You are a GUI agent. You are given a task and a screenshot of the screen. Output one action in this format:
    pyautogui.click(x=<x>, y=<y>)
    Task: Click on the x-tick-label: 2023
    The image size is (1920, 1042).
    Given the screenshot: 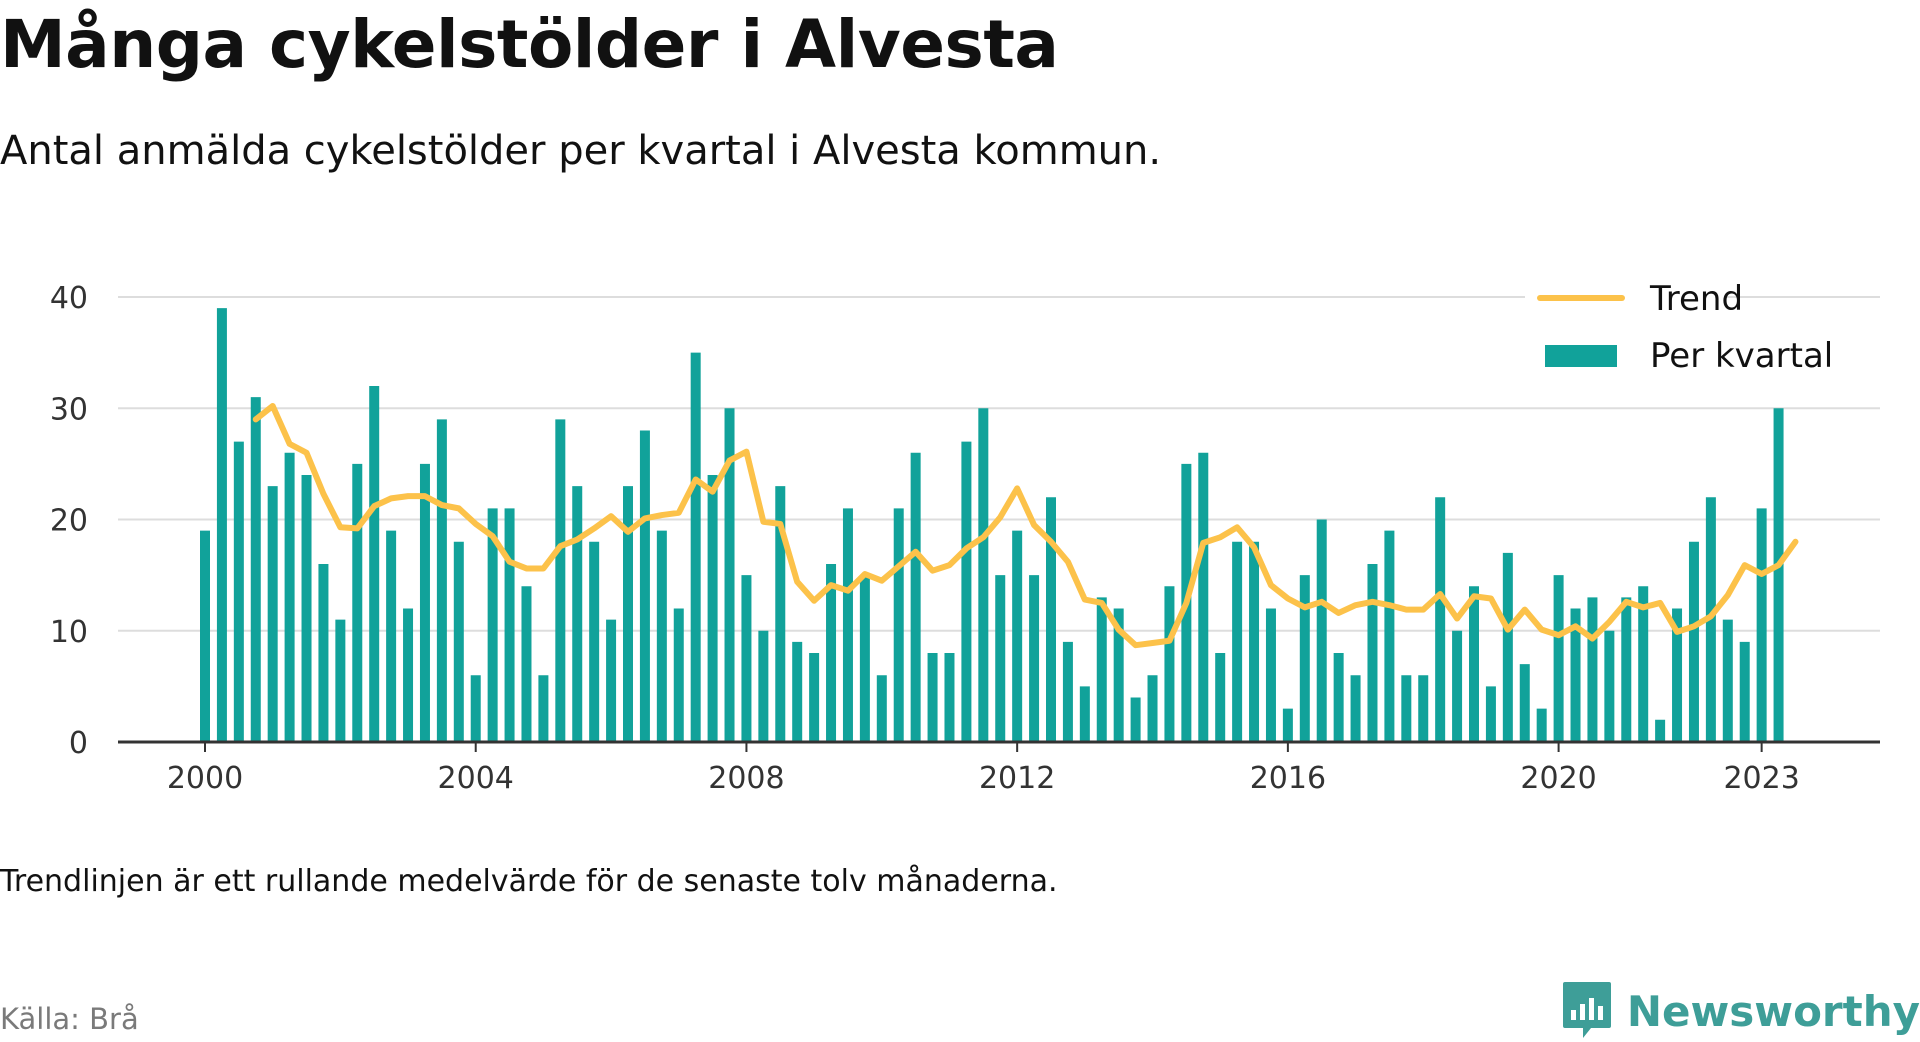 What is the action you would take?
    pyautogui.click(x=1761, y=778)
    